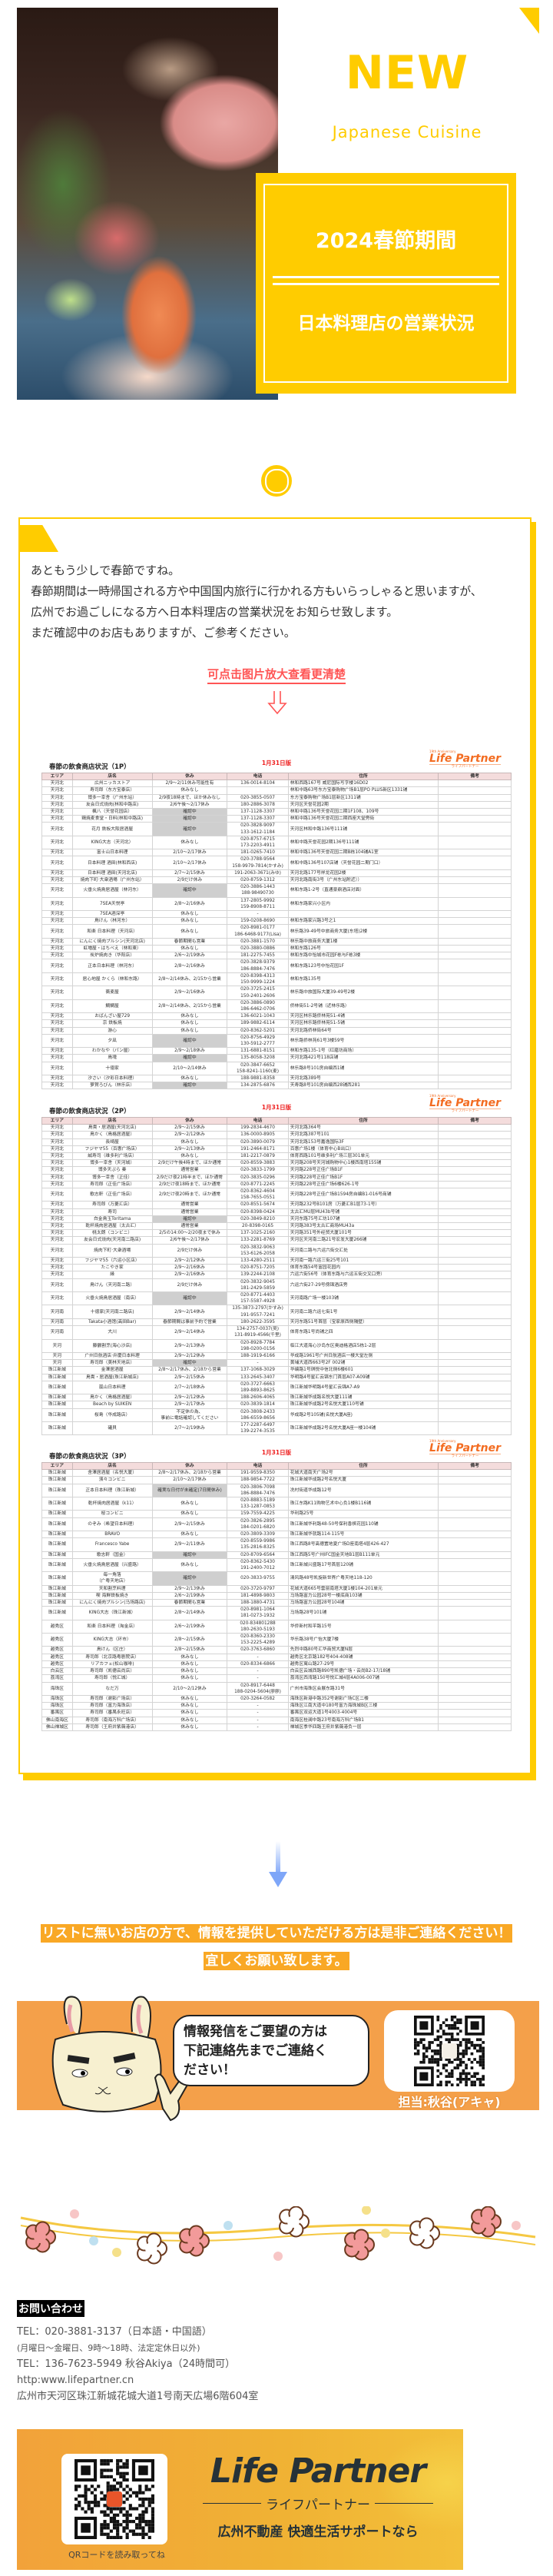 Image resolution: width=553 pixels, height=2576 pixels. What do you see at coordinates (258, 1578) in the screenshot?
I see `table-cell: 020-3833-9755` at bounding box center [258, 1578].